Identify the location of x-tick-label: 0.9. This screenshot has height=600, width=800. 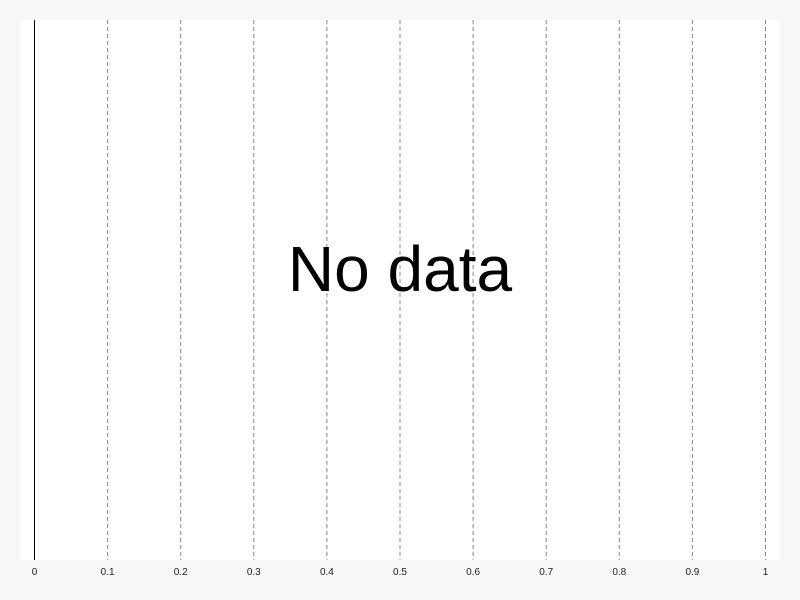
(692, 572).